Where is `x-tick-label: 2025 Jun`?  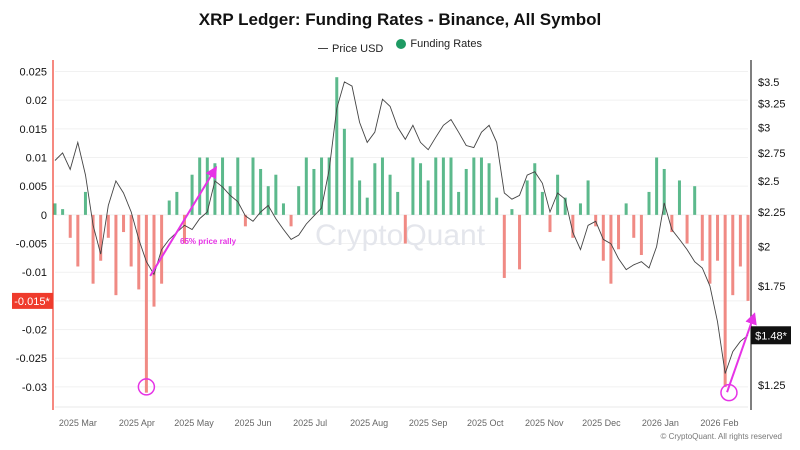 x-tick-label: 2025 Jun is located at coordinates (252, 423).